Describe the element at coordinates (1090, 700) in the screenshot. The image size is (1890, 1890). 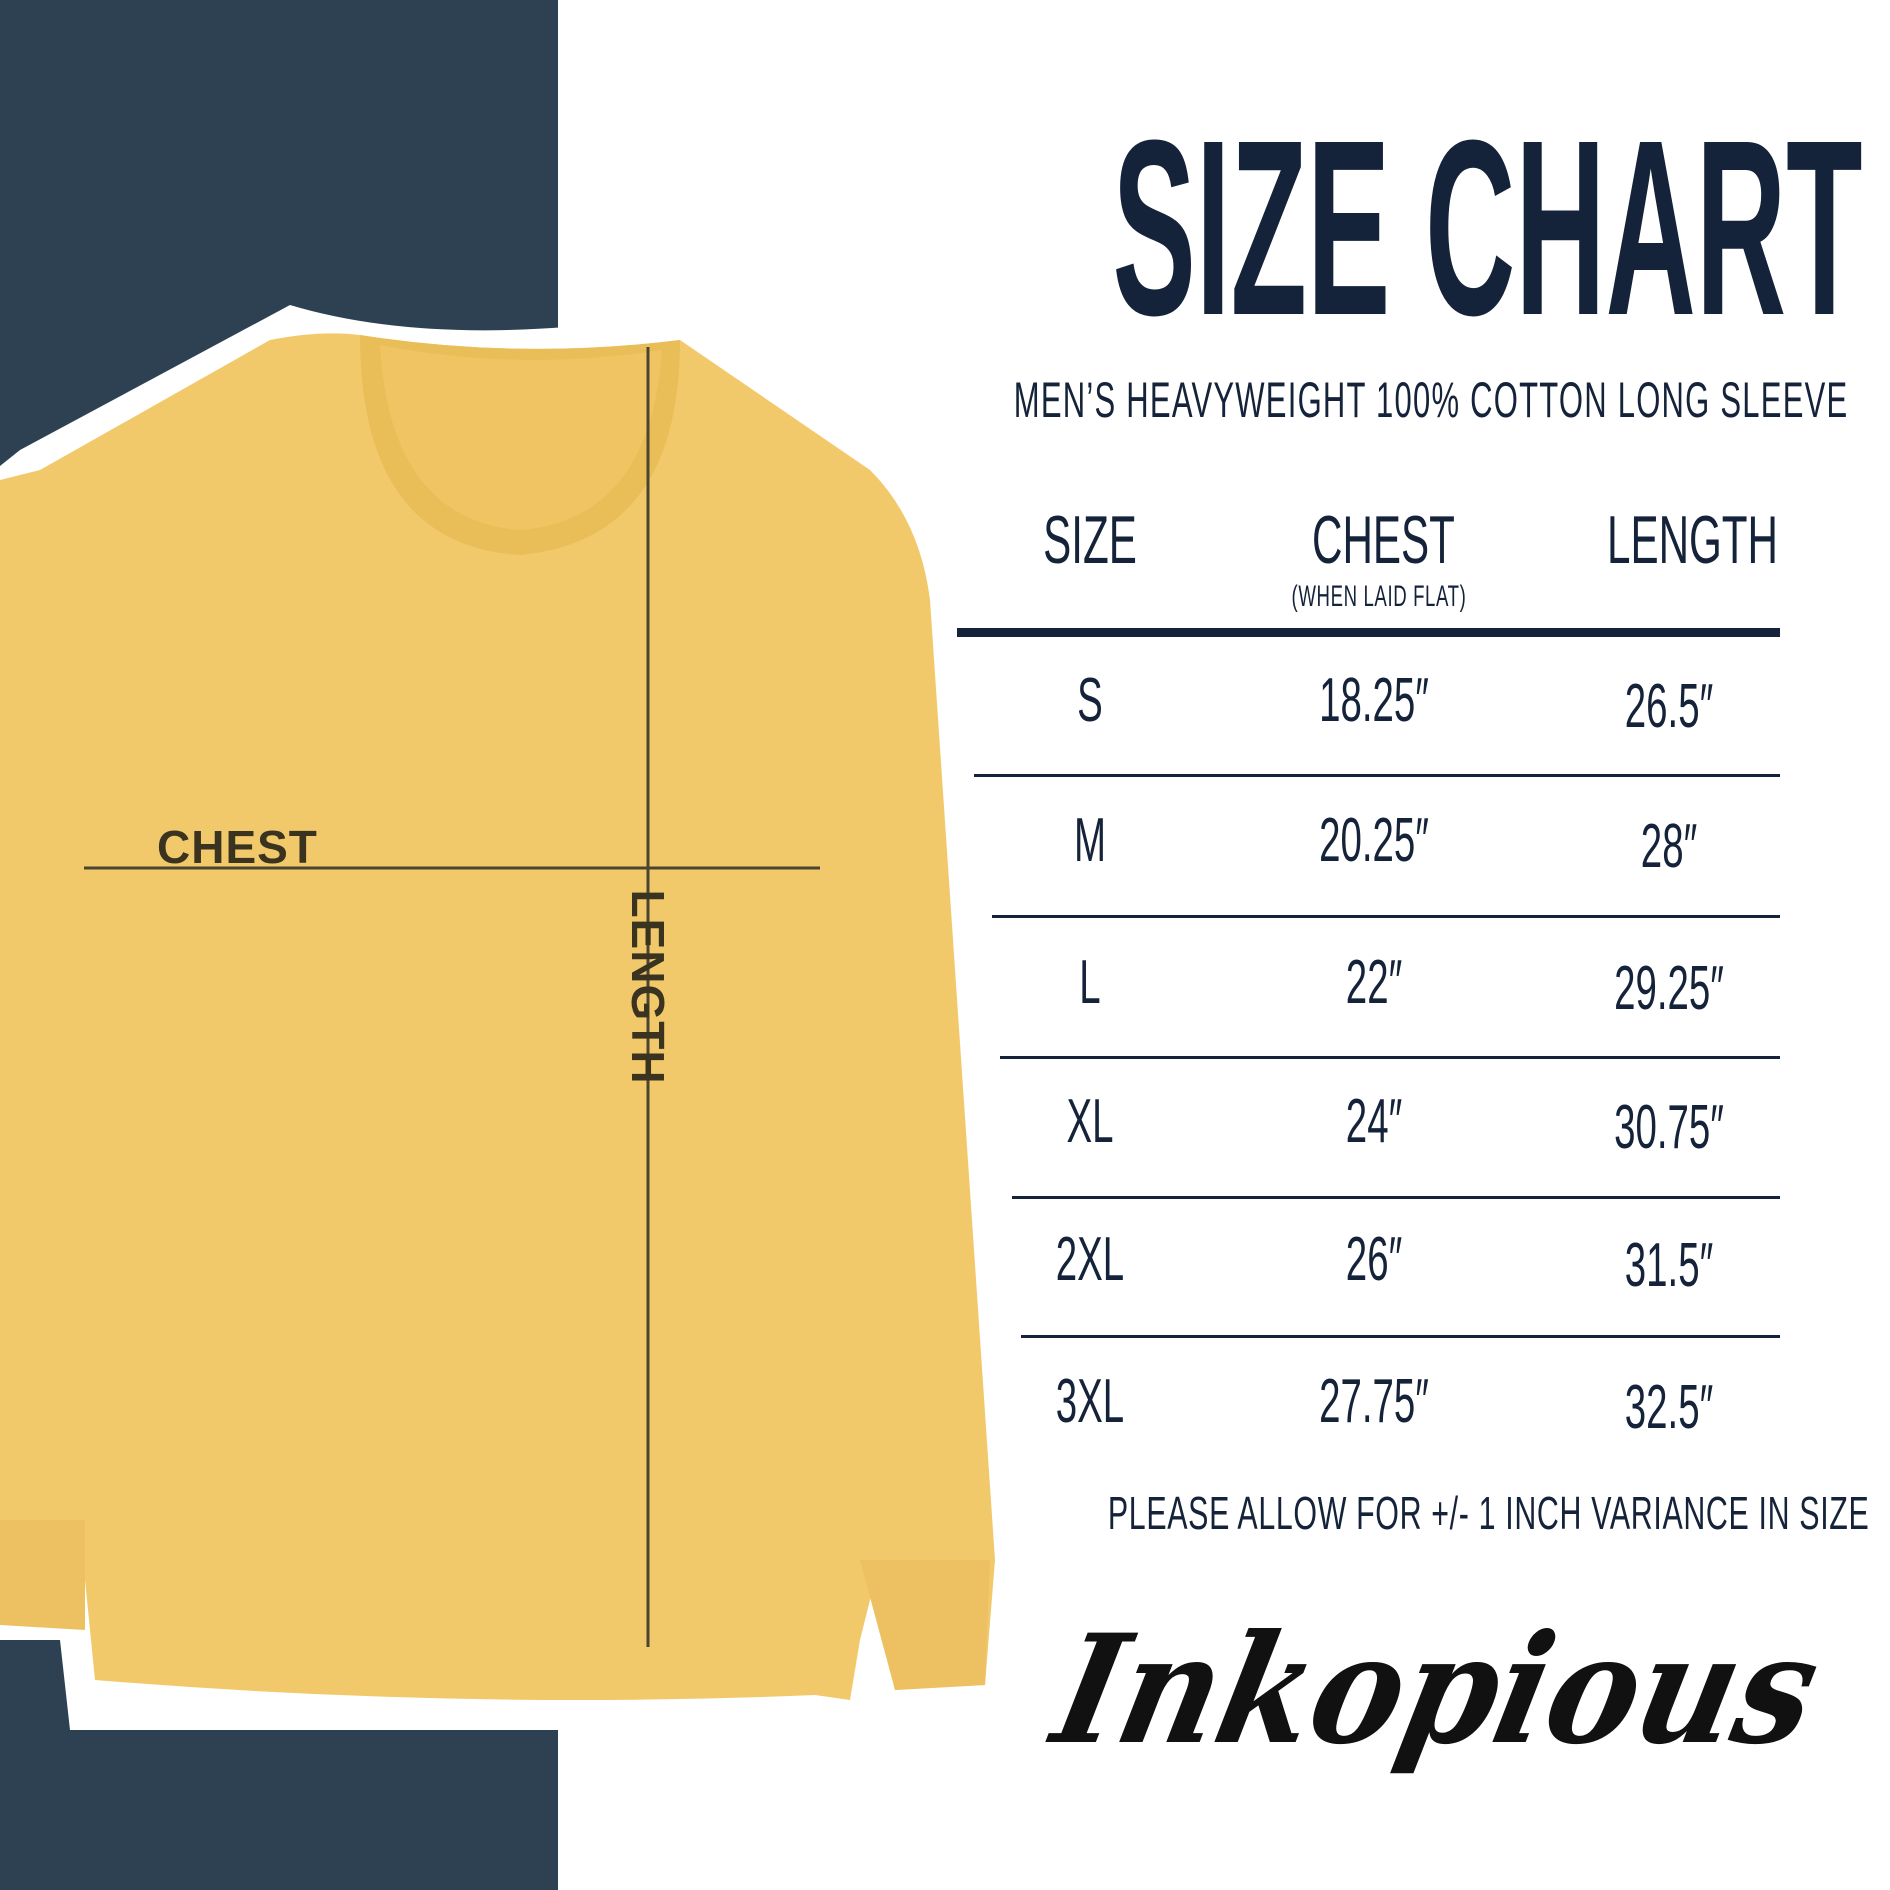
I see `cell-size: S` at that location.